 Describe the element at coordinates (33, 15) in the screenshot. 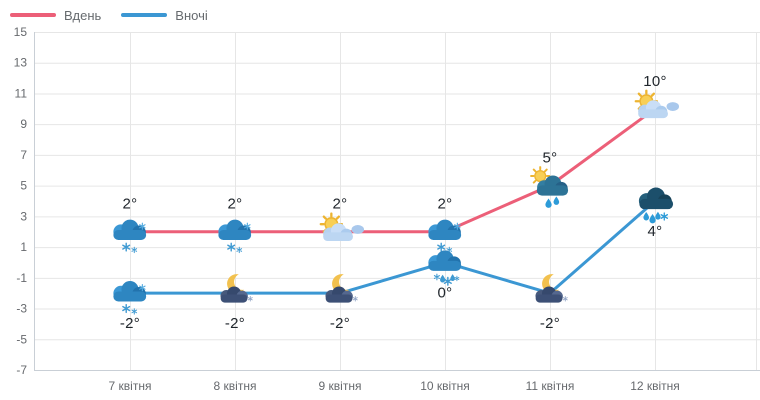

I see `day-line-swatch` at that location.